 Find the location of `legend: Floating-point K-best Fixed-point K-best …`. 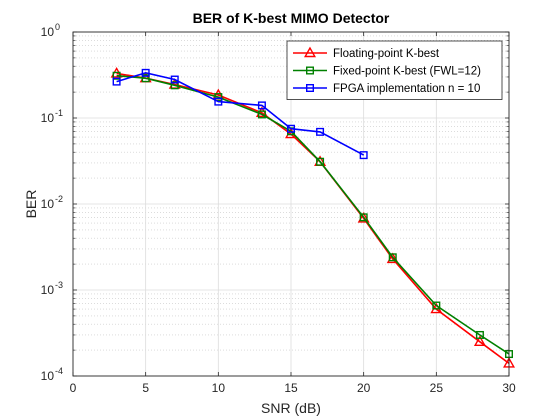

legend: Floating-point K-best Fixed-point K-best … is located at coordinates (394, 70).